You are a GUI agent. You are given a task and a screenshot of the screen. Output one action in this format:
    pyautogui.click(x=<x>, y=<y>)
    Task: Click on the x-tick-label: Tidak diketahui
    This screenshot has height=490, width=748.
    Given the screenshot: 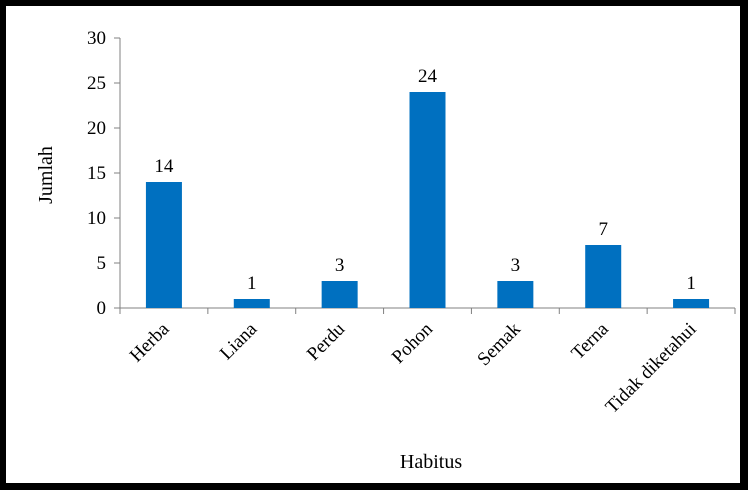 What is the action you would take?
    pyautogui.click(x=651, y=368)
    